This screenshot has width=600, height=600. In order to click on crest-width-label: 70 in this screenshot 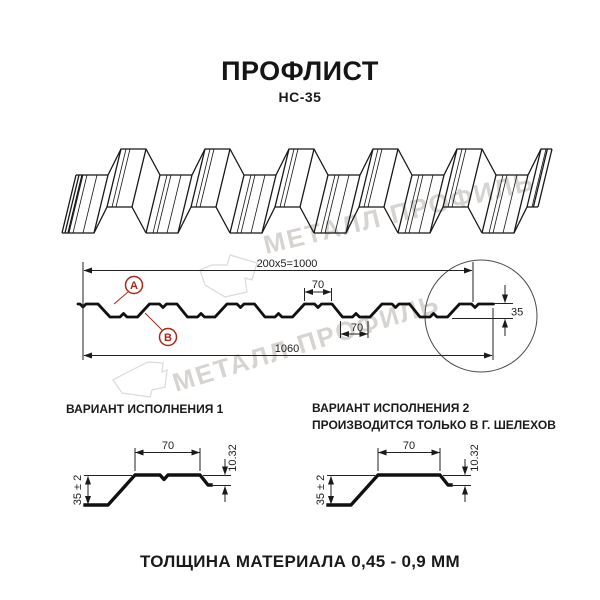, I will do `click(318, 285)`.